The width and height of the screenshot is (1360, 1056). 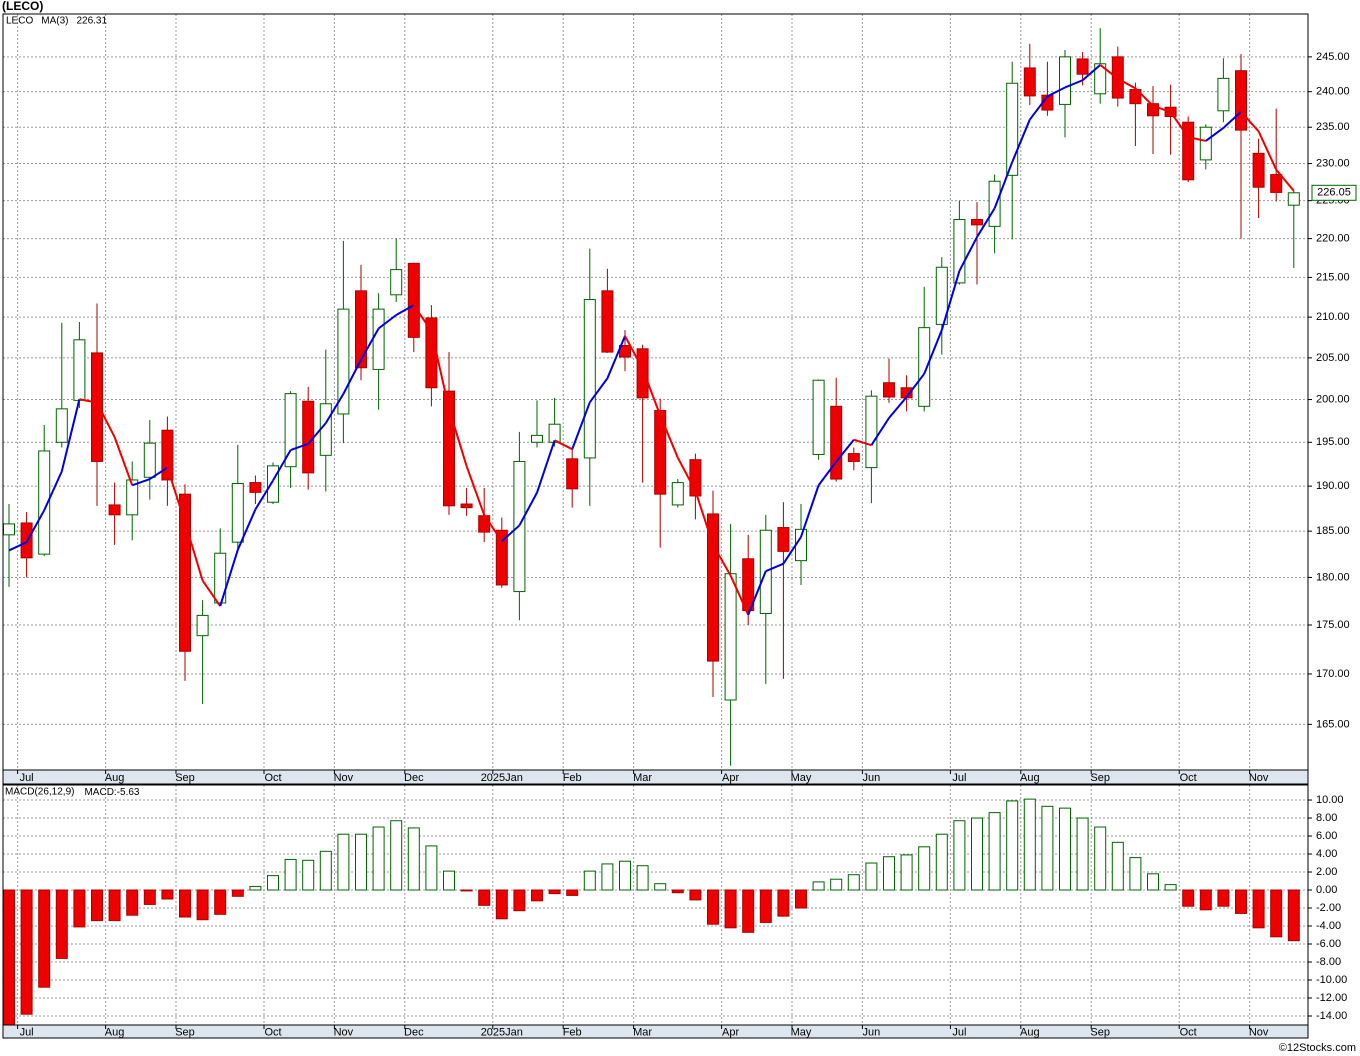 I want to click on legend-entry: MACD:-5.63, so click(x=111, y=792).